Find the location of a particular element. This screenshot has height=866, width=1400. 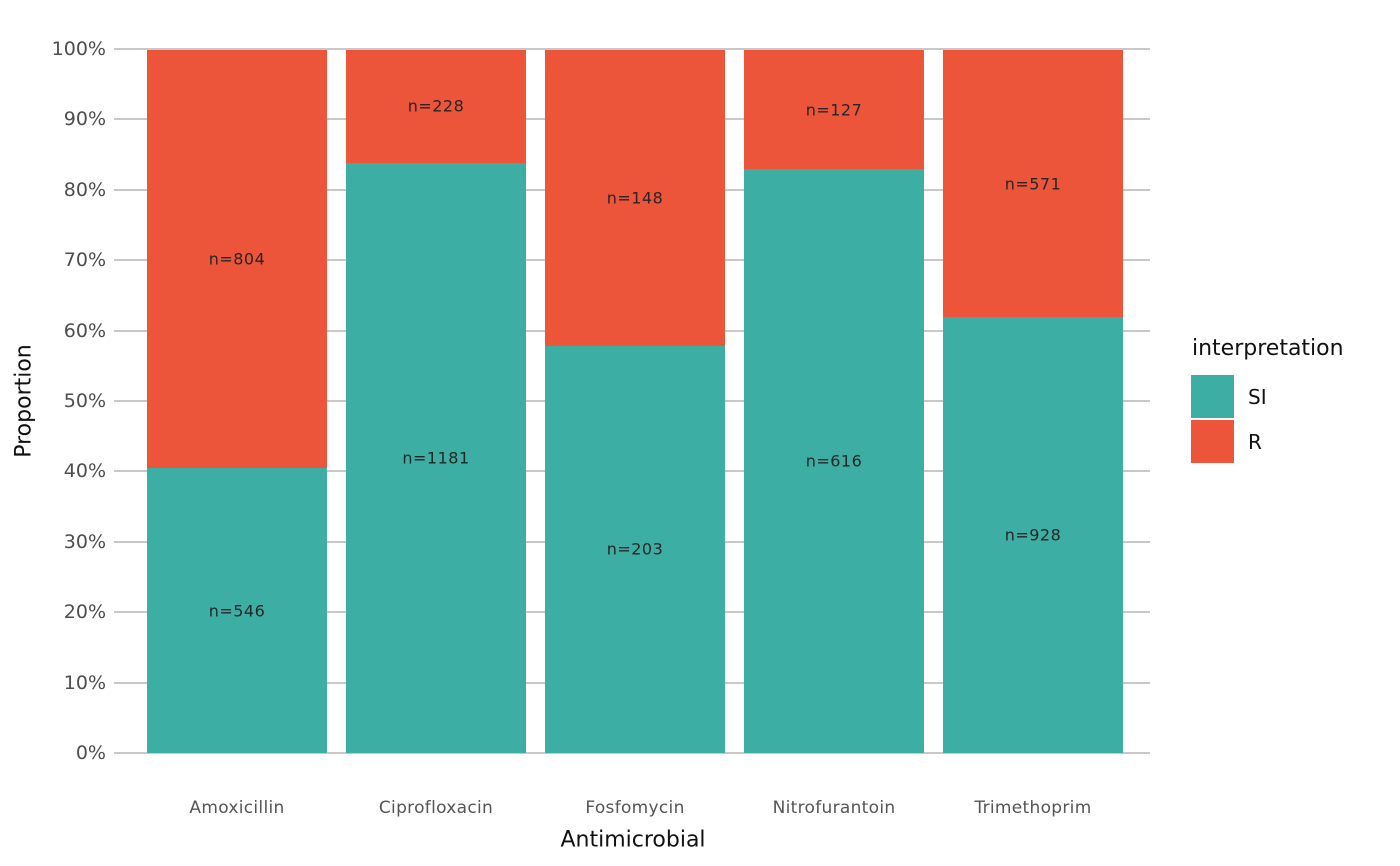

bar-segment-r-amoxicillin is located at coordinates (237, 259).